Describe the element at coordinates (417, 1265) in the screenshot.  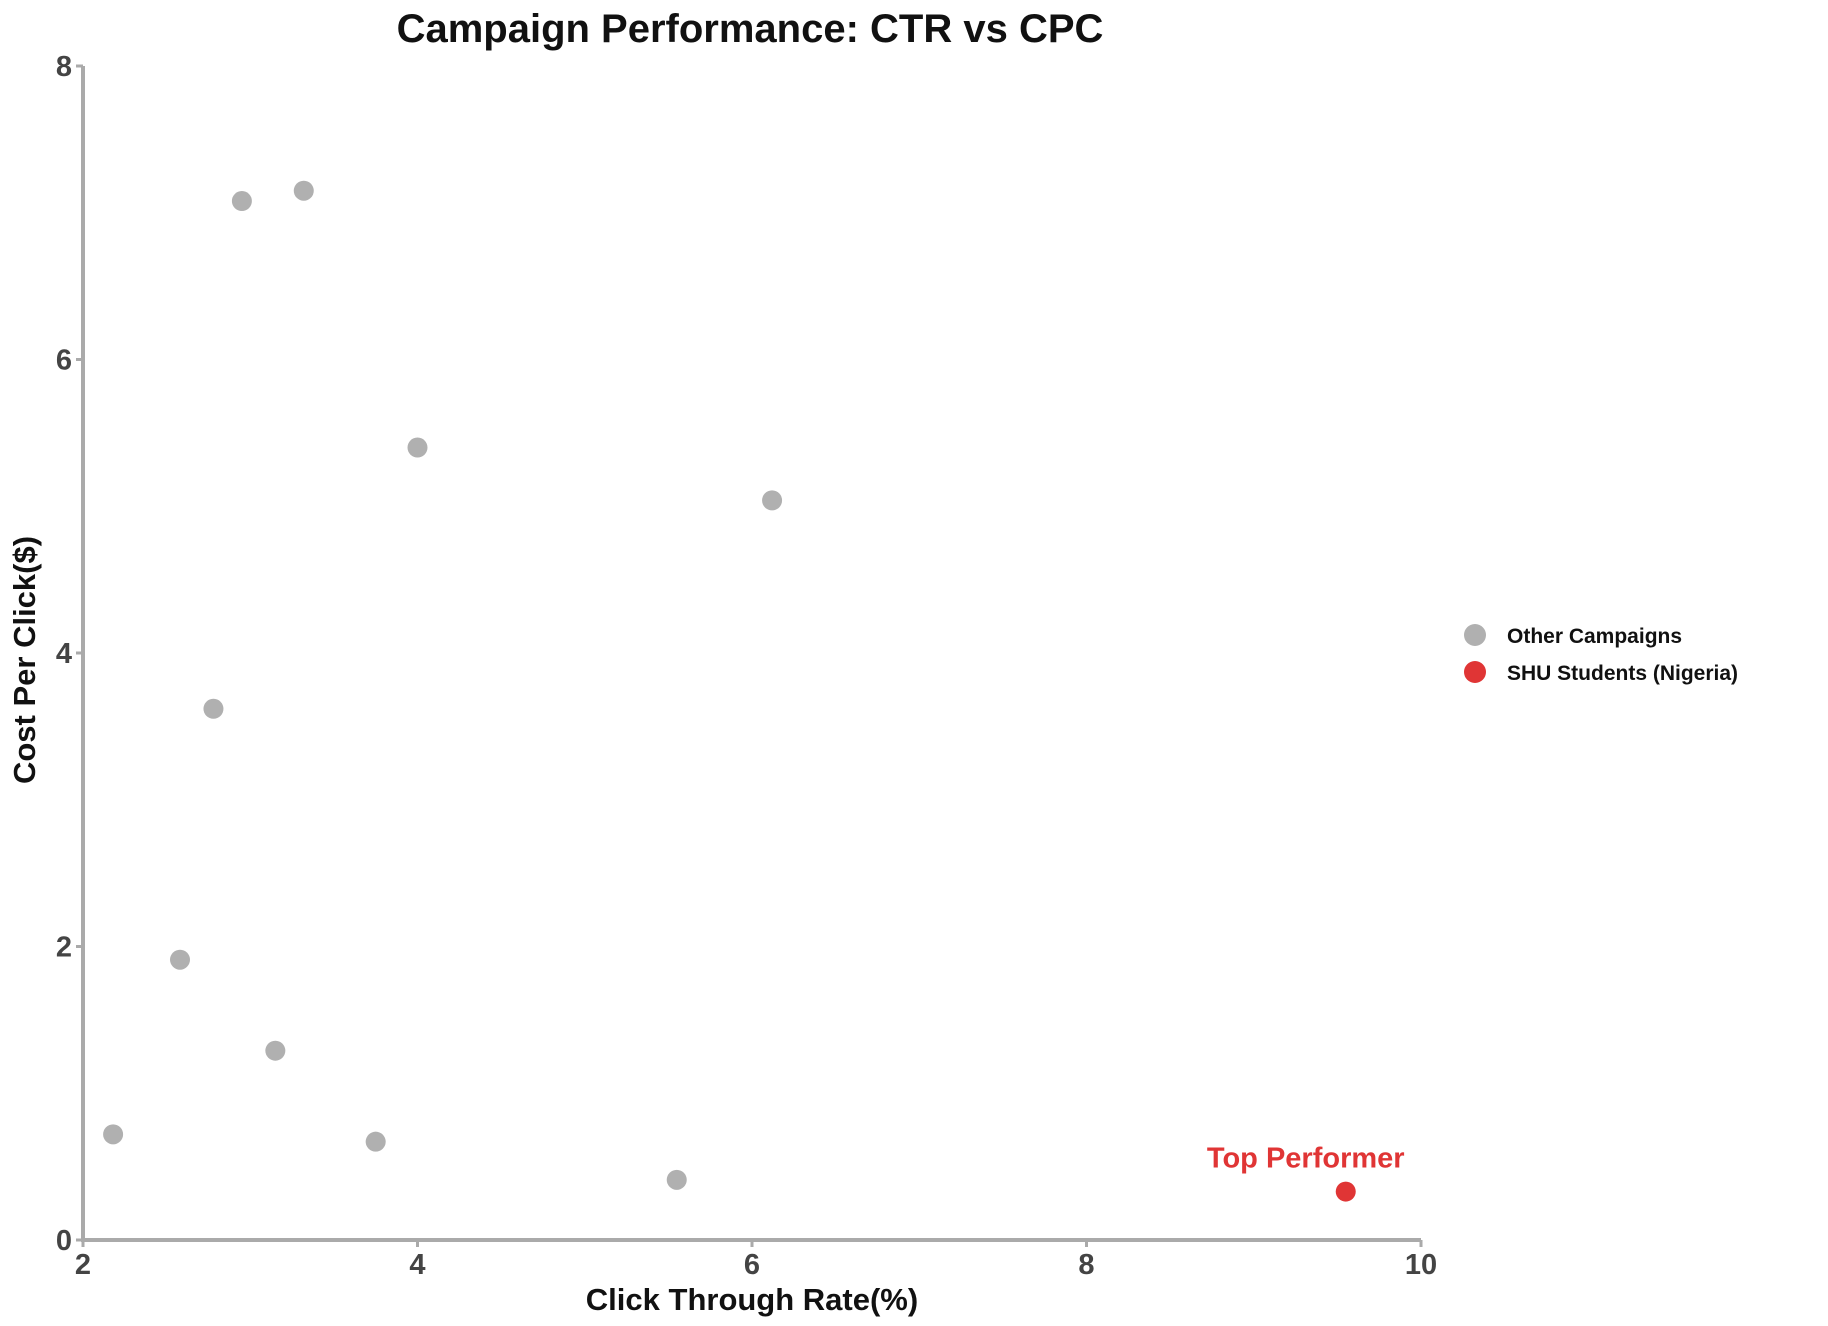
I see `x-tick-label: 4` at that location.